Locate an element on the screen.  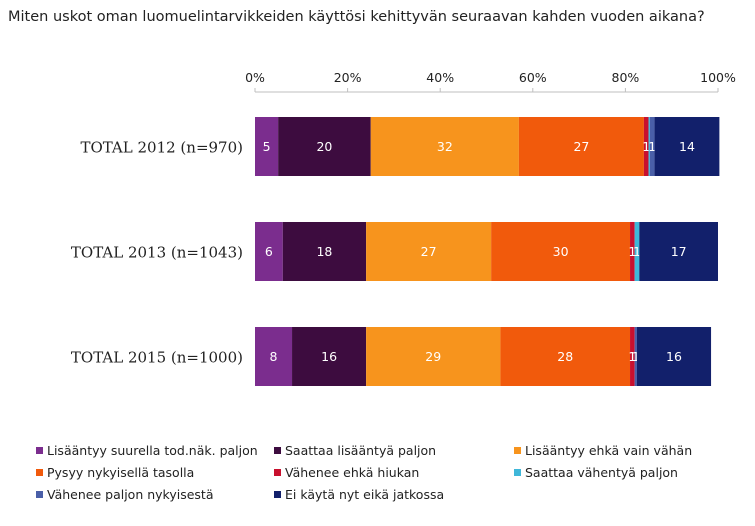
data-label: 18 is located at coordinates (324, 251).